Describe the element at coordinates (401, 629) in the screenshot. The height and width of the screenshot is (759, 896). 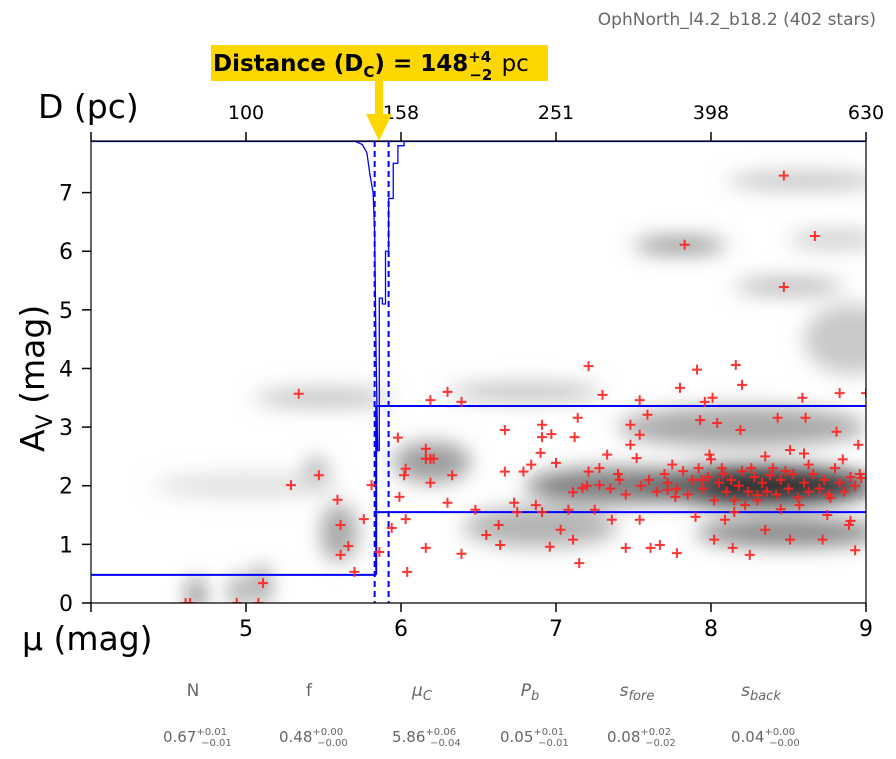
I see `x-tick-label: 6` at that location.